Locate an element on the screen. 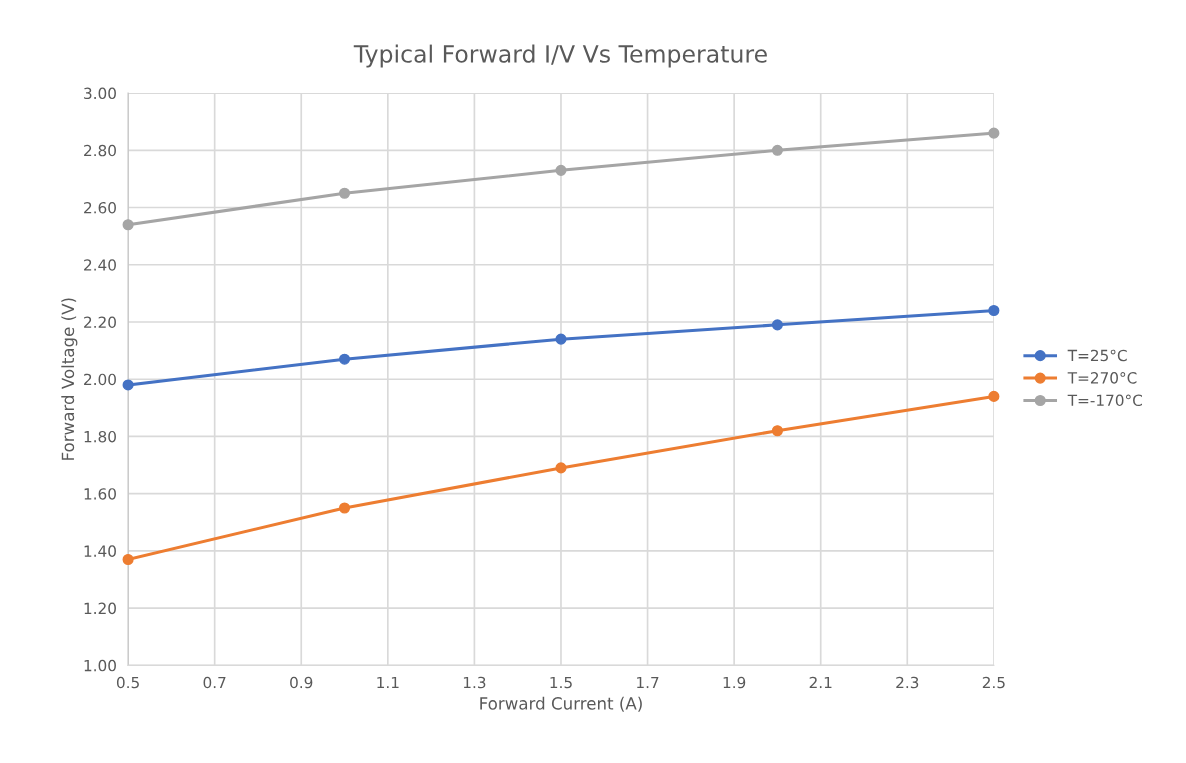 The height and width of the screenshot is (763, 1186). x-axis-title: Forward Current (A) is located at coordinates (561, 704).